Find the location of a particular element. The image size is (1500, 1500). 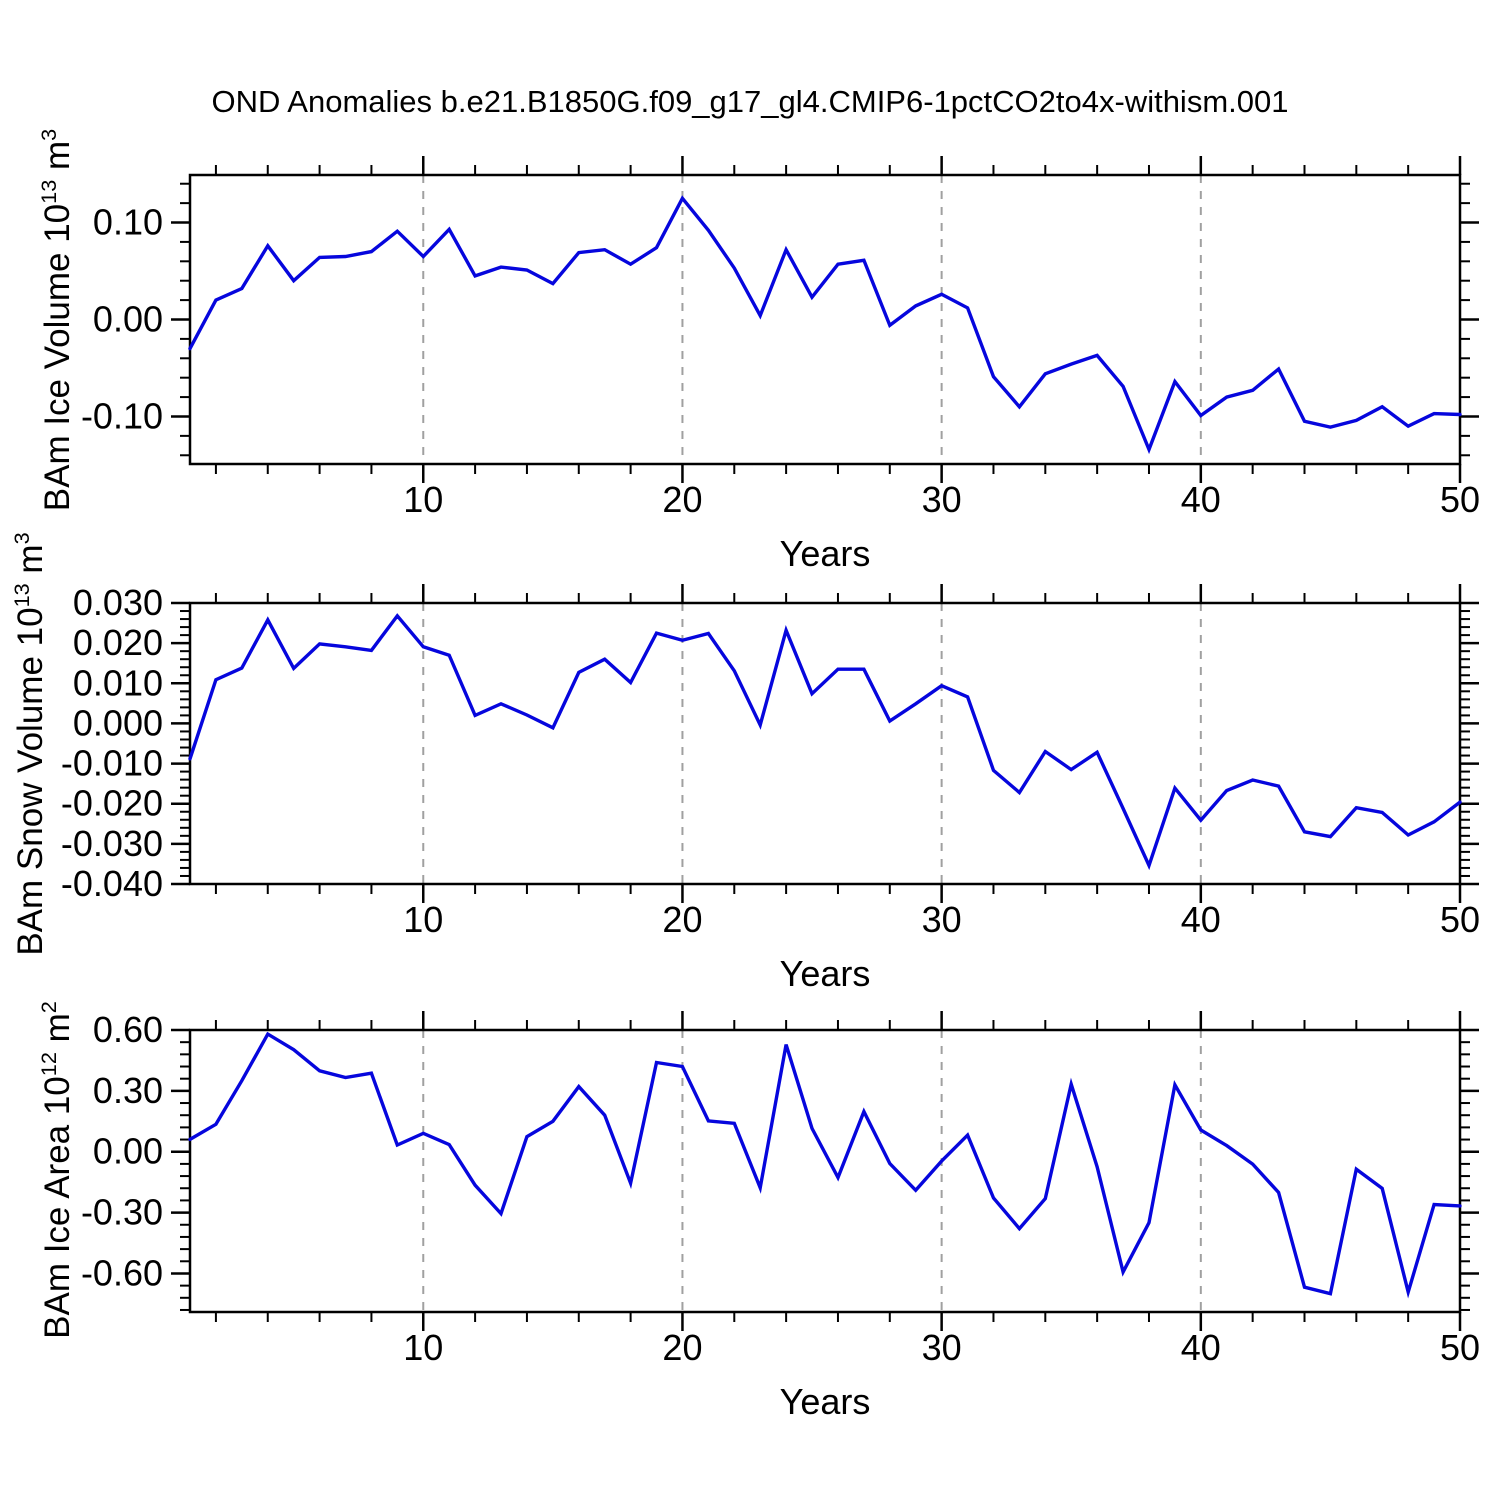

y-tick-label: 0.000 is located at coordinates (118, 722).